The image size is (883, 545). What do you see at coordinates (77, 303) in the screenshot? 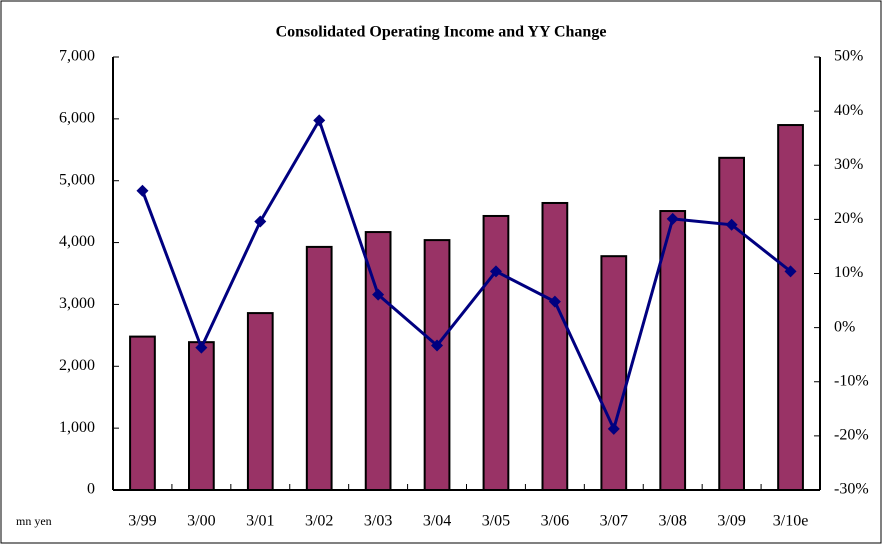
I see `y-tick-label: 3,000` at bounding box center [77, 303].